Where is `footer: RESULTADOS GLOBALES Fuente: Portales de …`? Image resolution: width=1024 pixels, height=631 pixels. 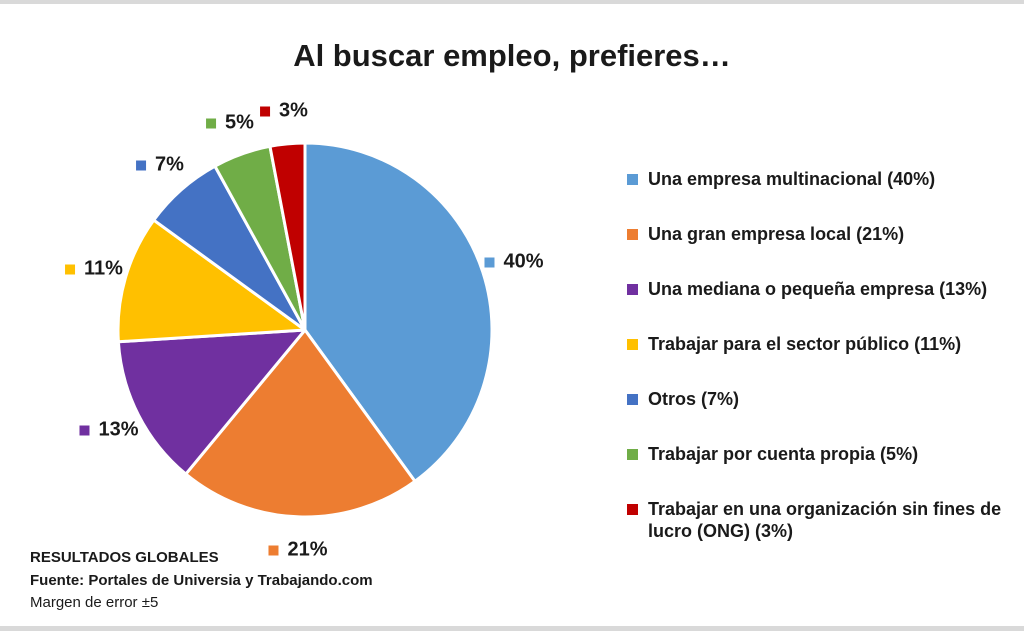 footer: RESULTADOS GLOBALES Fuente: Portales de … is located at coordinates (201, 581).